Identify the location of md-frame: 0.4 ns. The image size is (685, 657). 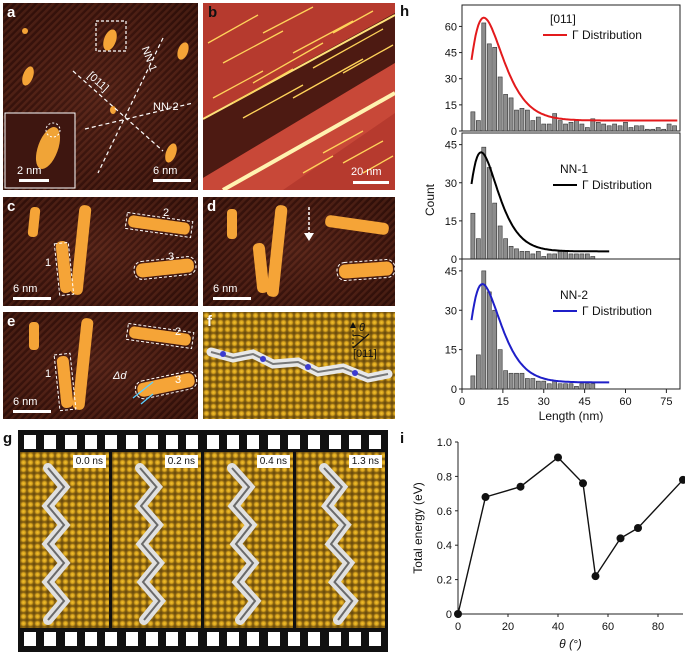
(248, 540).